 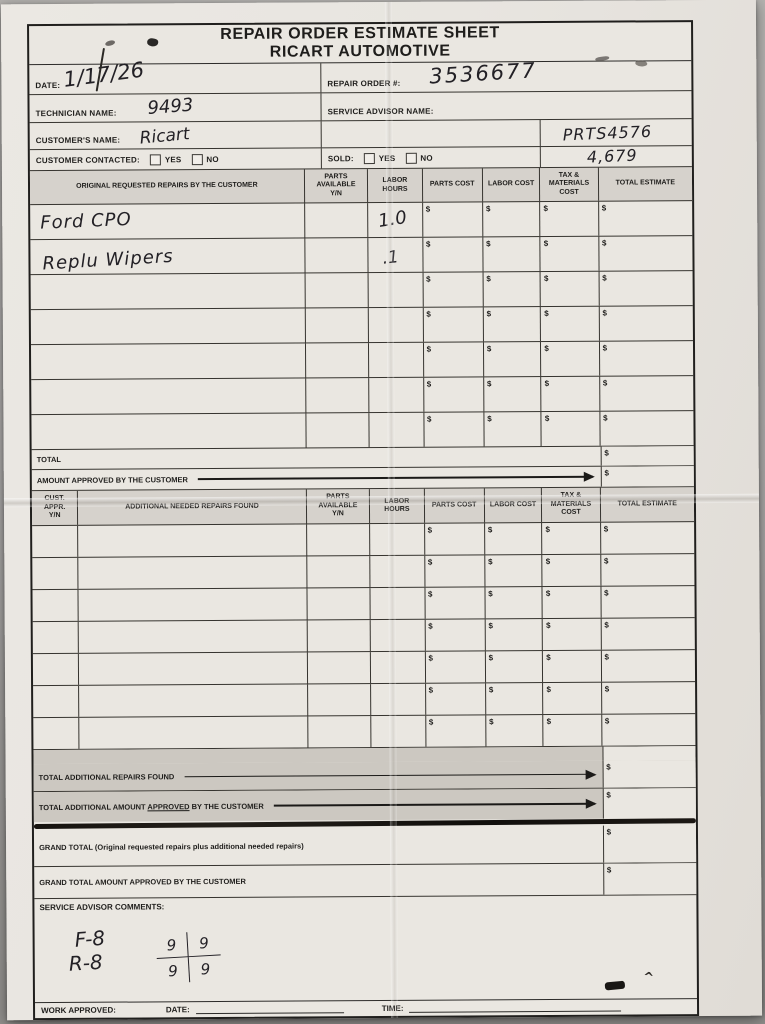 What do you see at coordinates (205, 968) in the screenshot?
I see `handwritten-tread-value: 9` at bounding box center [205, 968].